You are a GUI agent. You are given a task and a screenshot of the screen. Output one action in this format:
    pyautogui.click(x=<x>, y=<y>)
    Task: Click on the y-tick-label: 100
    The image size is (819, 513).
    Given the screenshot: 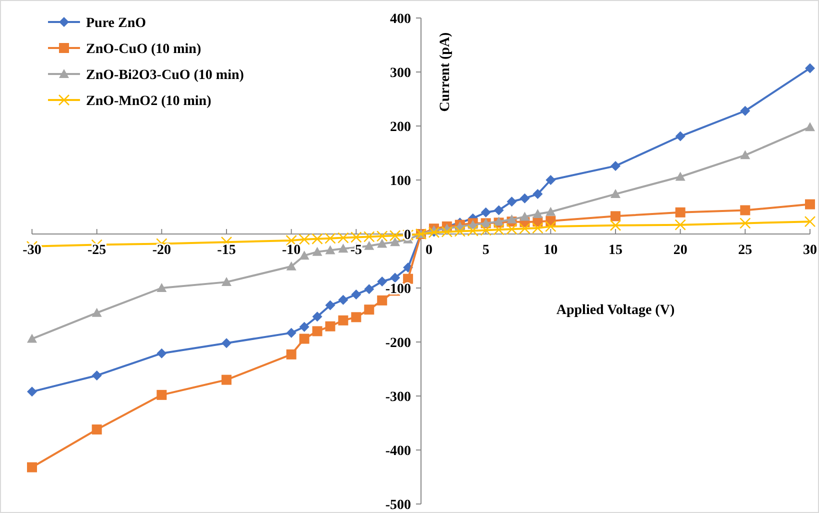 What is the action you would take?
    pyautogui.click(x=400, y=181)
    